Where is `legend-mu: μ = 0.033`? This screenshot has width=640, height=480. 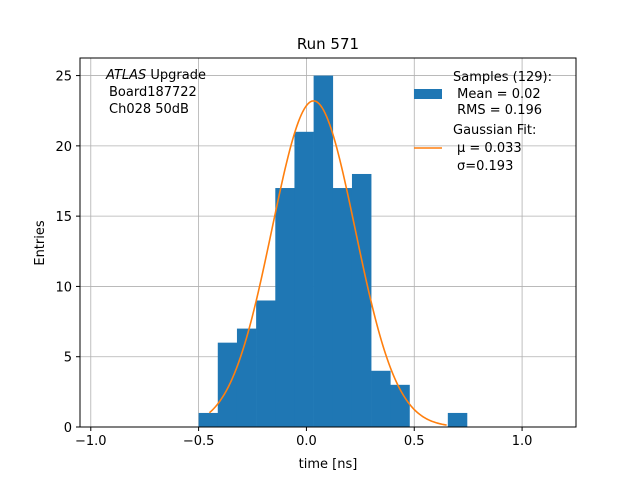 legend-mu: μ = 0.033 is located at coordinates (489, 148).